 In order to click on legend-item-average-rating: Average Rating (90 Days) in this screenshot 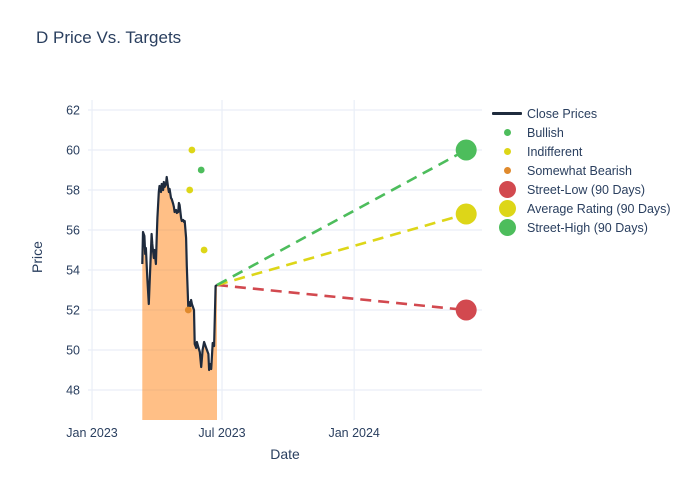, I will do `click(579, 208)`.